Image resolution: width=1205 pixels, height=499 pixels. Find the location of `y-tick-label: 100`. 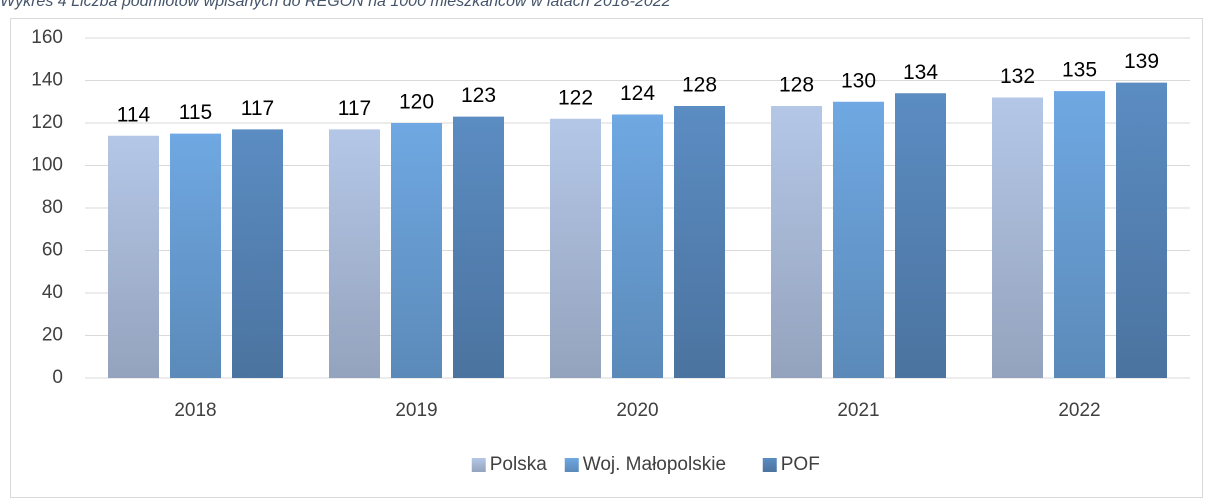

y-tick-label: 100 is located at coordinates (47, 165).